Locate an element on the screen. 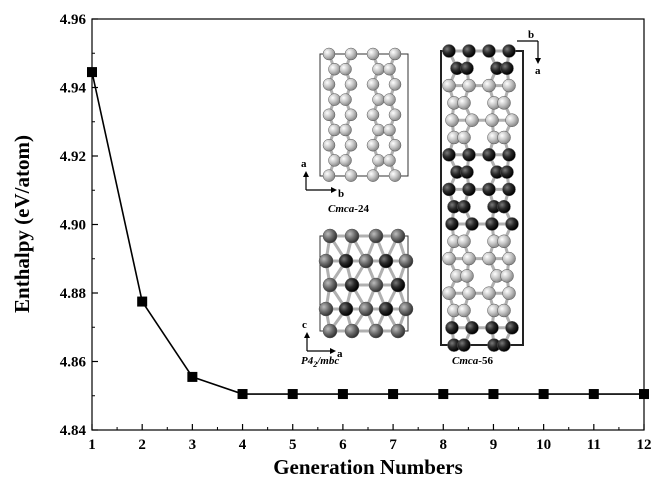 This screenshot has height=485, width=668. y-tick-label: 4.96 is located at coordinates (73, 20).